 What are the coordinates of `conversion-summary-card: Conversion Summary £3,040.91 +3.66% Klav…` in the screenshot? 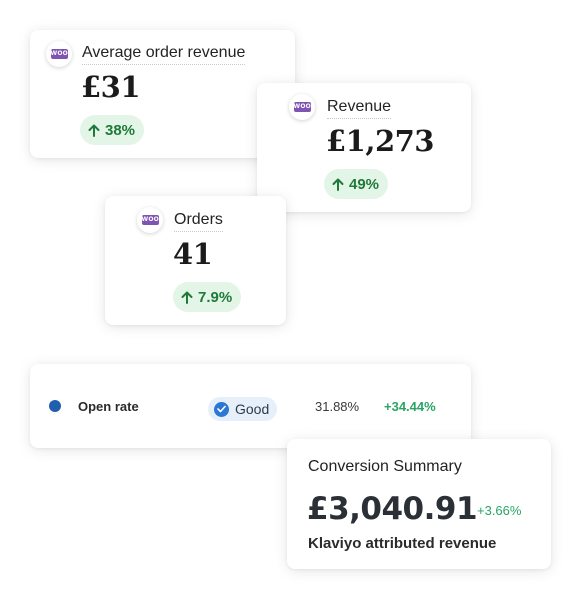 It's located at (419, 504).